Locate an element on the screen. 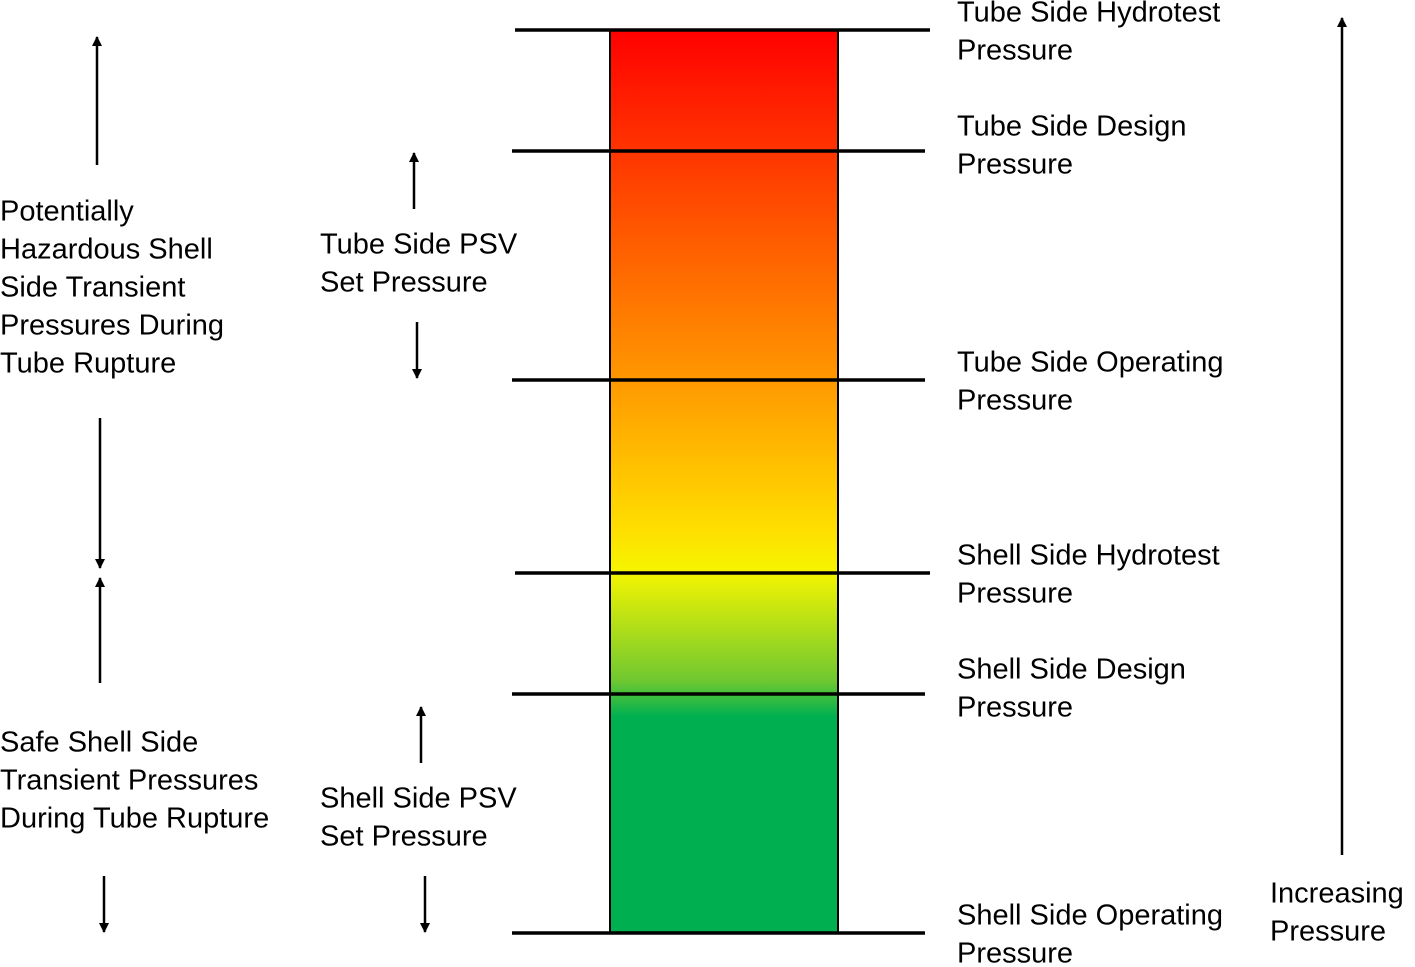 This screenshot has height=967, width=1415. zone-label: Side Transient is located at coordinates (92, 288).